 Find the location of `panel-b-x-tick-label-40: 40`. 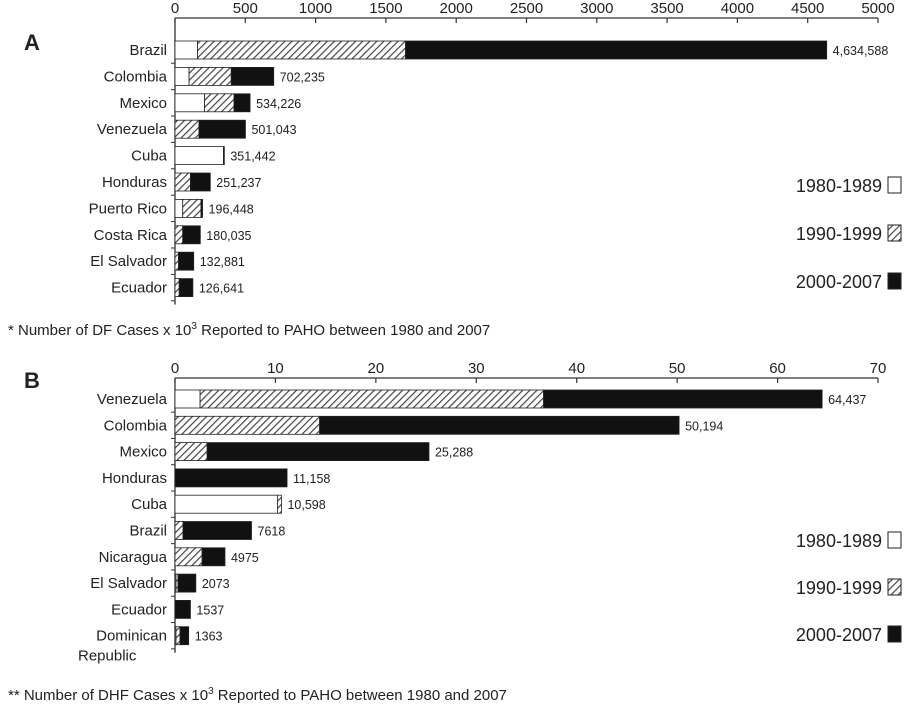

panel-b-x-tick-label-40: 40 is located at coordinates (576, 368).